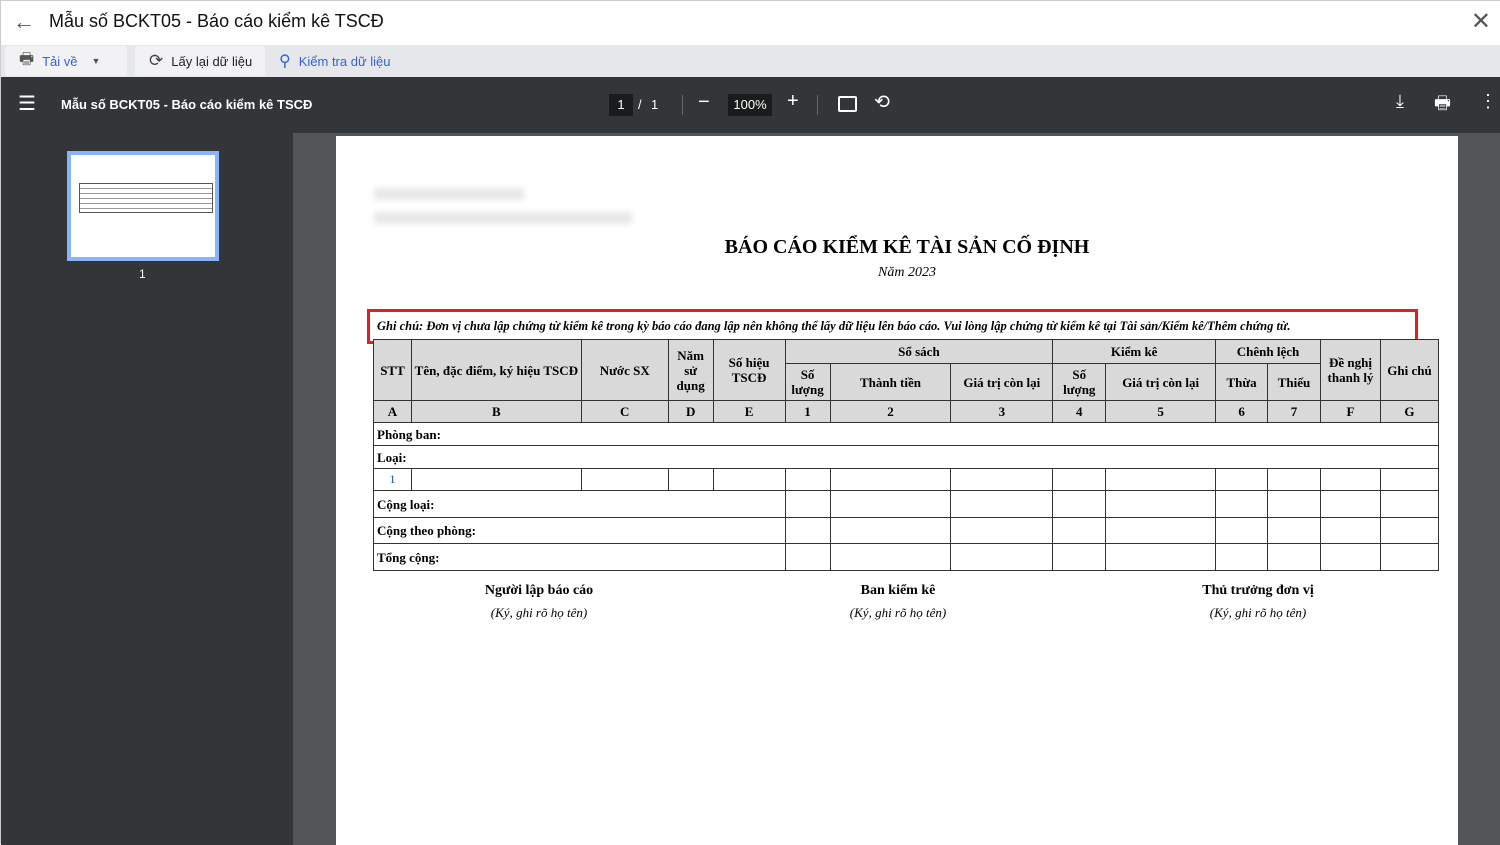 Image resolution: width=1500 pixels, height=845 pixels. I want to click on code-cell: 1, so click(807, 411).